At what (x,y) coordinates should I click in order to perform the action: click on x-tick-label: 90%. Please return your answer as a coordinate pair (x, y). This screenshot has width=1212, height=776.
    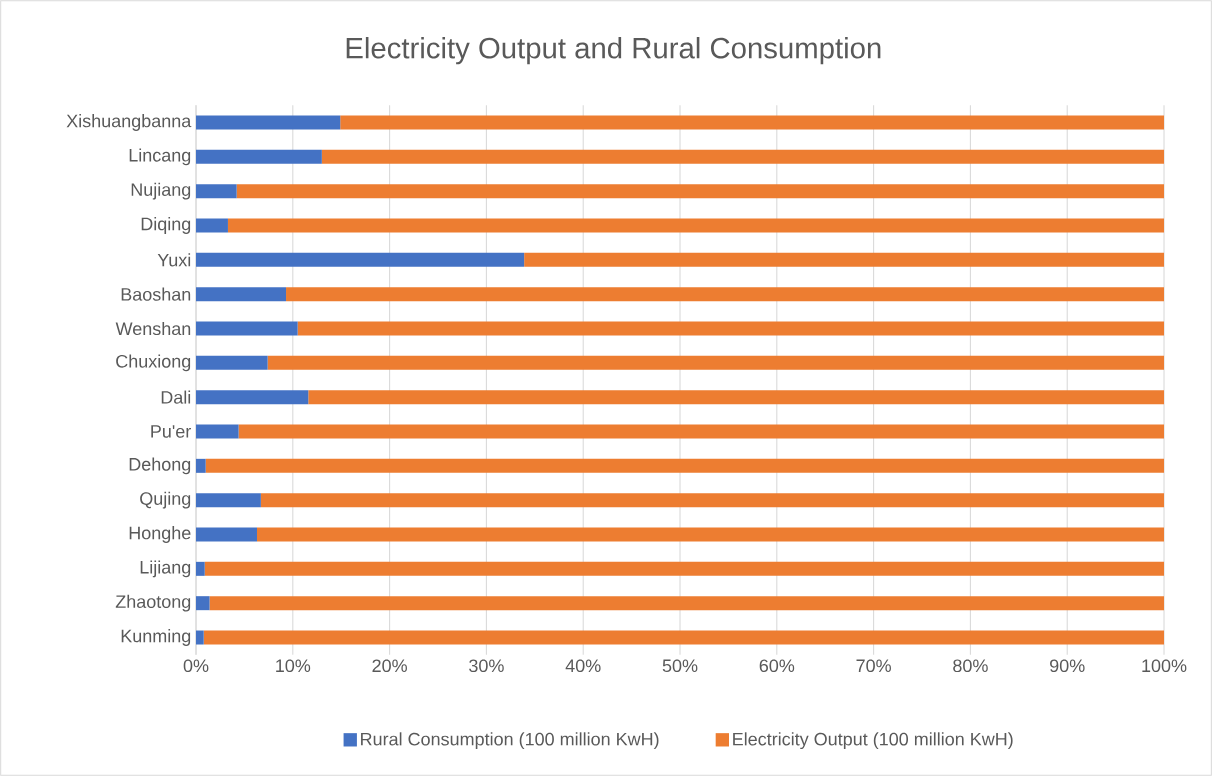
    Looking at the image, I should click on (1067, 666).